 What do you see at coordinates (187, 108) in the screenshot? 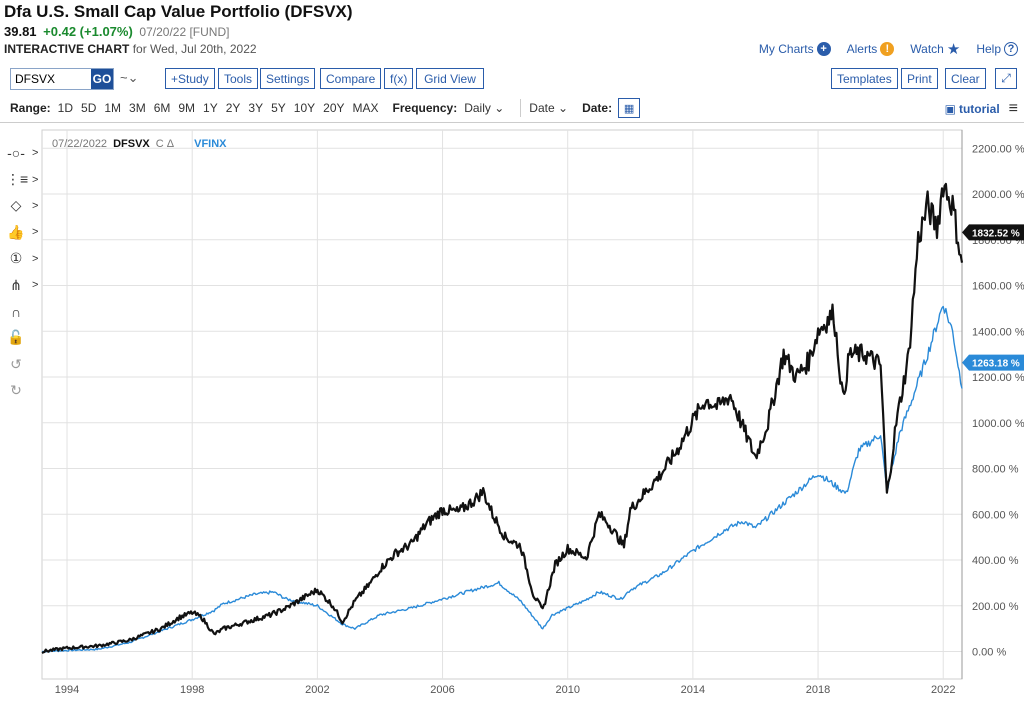
I see `range-9m: 9M` at bounding box center [187, 108].